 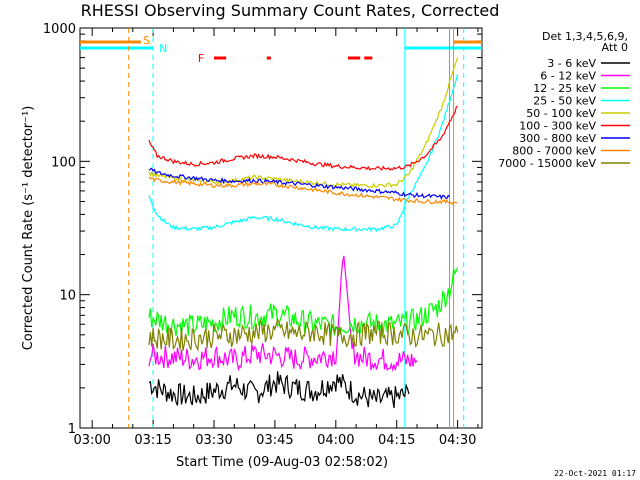 What do you see at coordinates (457, 440) in the screenshot?
I see `x-tick-label: 04:30` at bounding box center [457, 440].